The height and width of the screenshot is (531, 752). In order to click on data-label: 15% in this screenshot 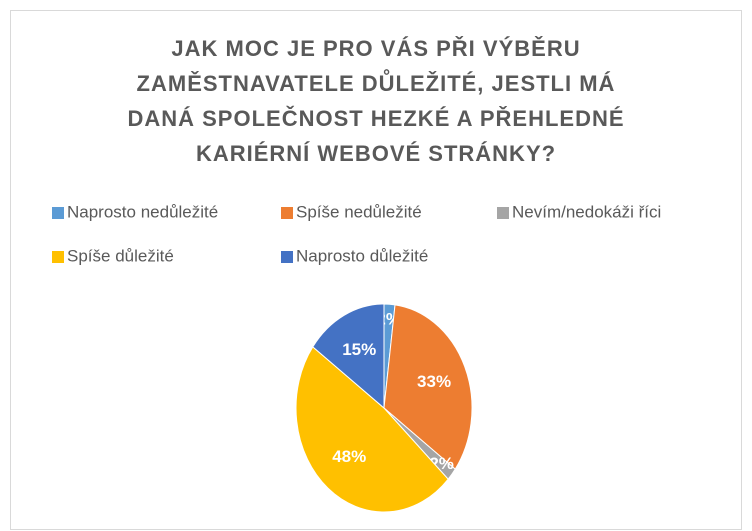, I will do `click(359, 349)`.